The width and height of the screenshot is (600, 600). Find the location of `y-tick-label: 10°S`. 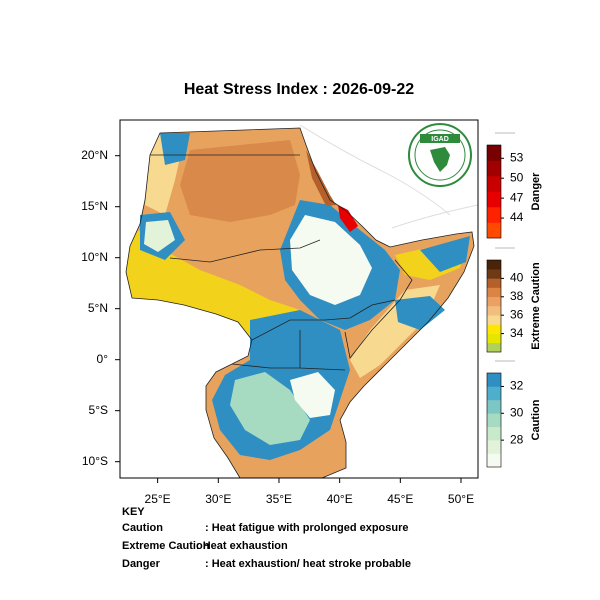

y-tick-label: 10°S is located at coordinates (95, 461).